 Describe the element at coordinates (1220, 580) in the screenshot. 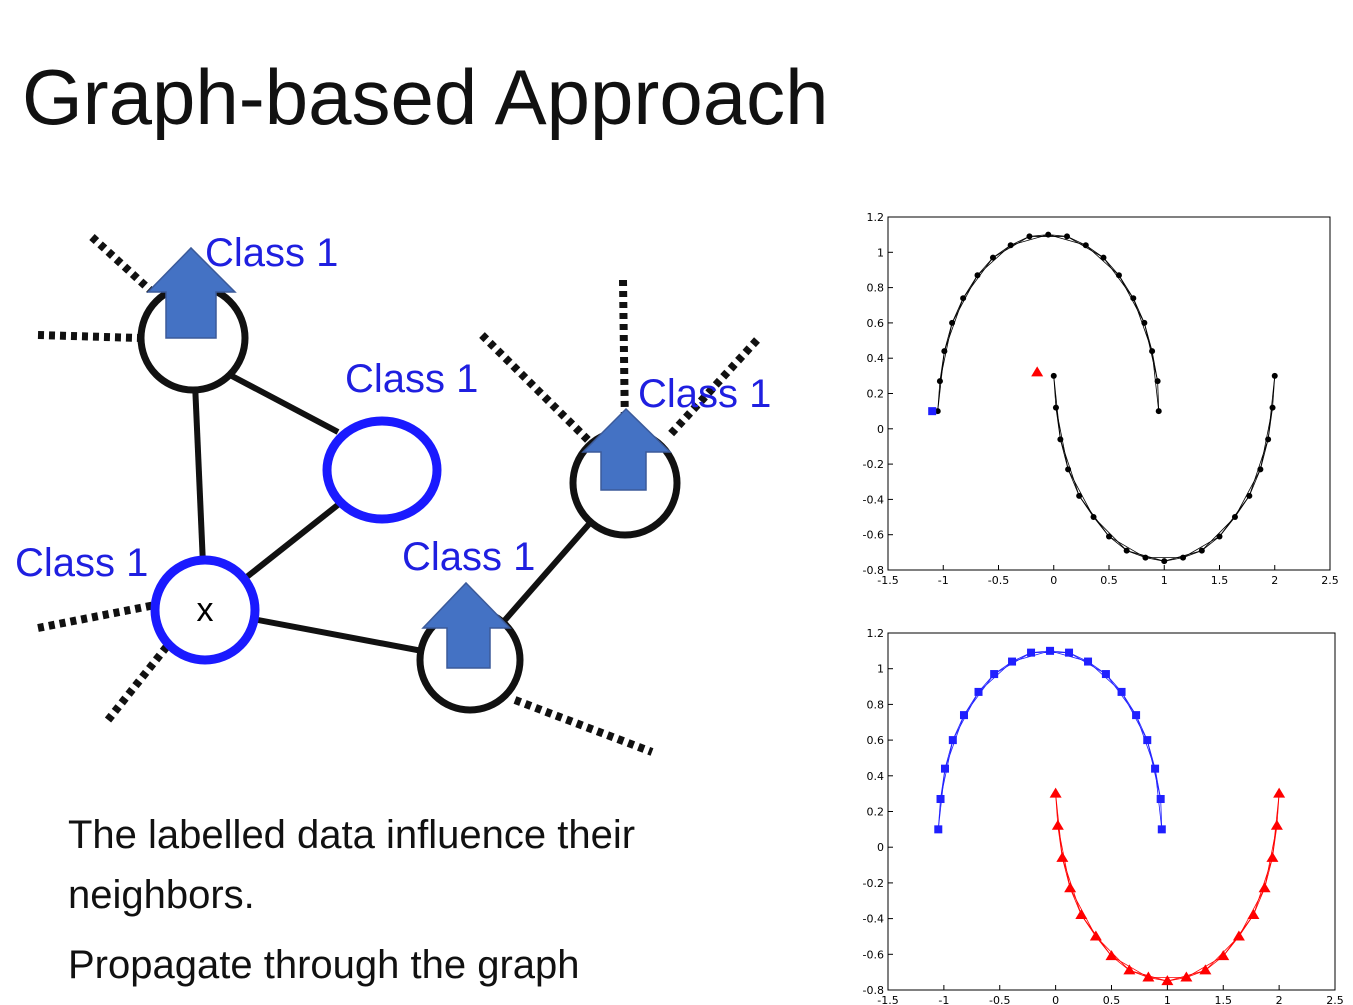

I see `x-tick-label: 1.5` at that location.